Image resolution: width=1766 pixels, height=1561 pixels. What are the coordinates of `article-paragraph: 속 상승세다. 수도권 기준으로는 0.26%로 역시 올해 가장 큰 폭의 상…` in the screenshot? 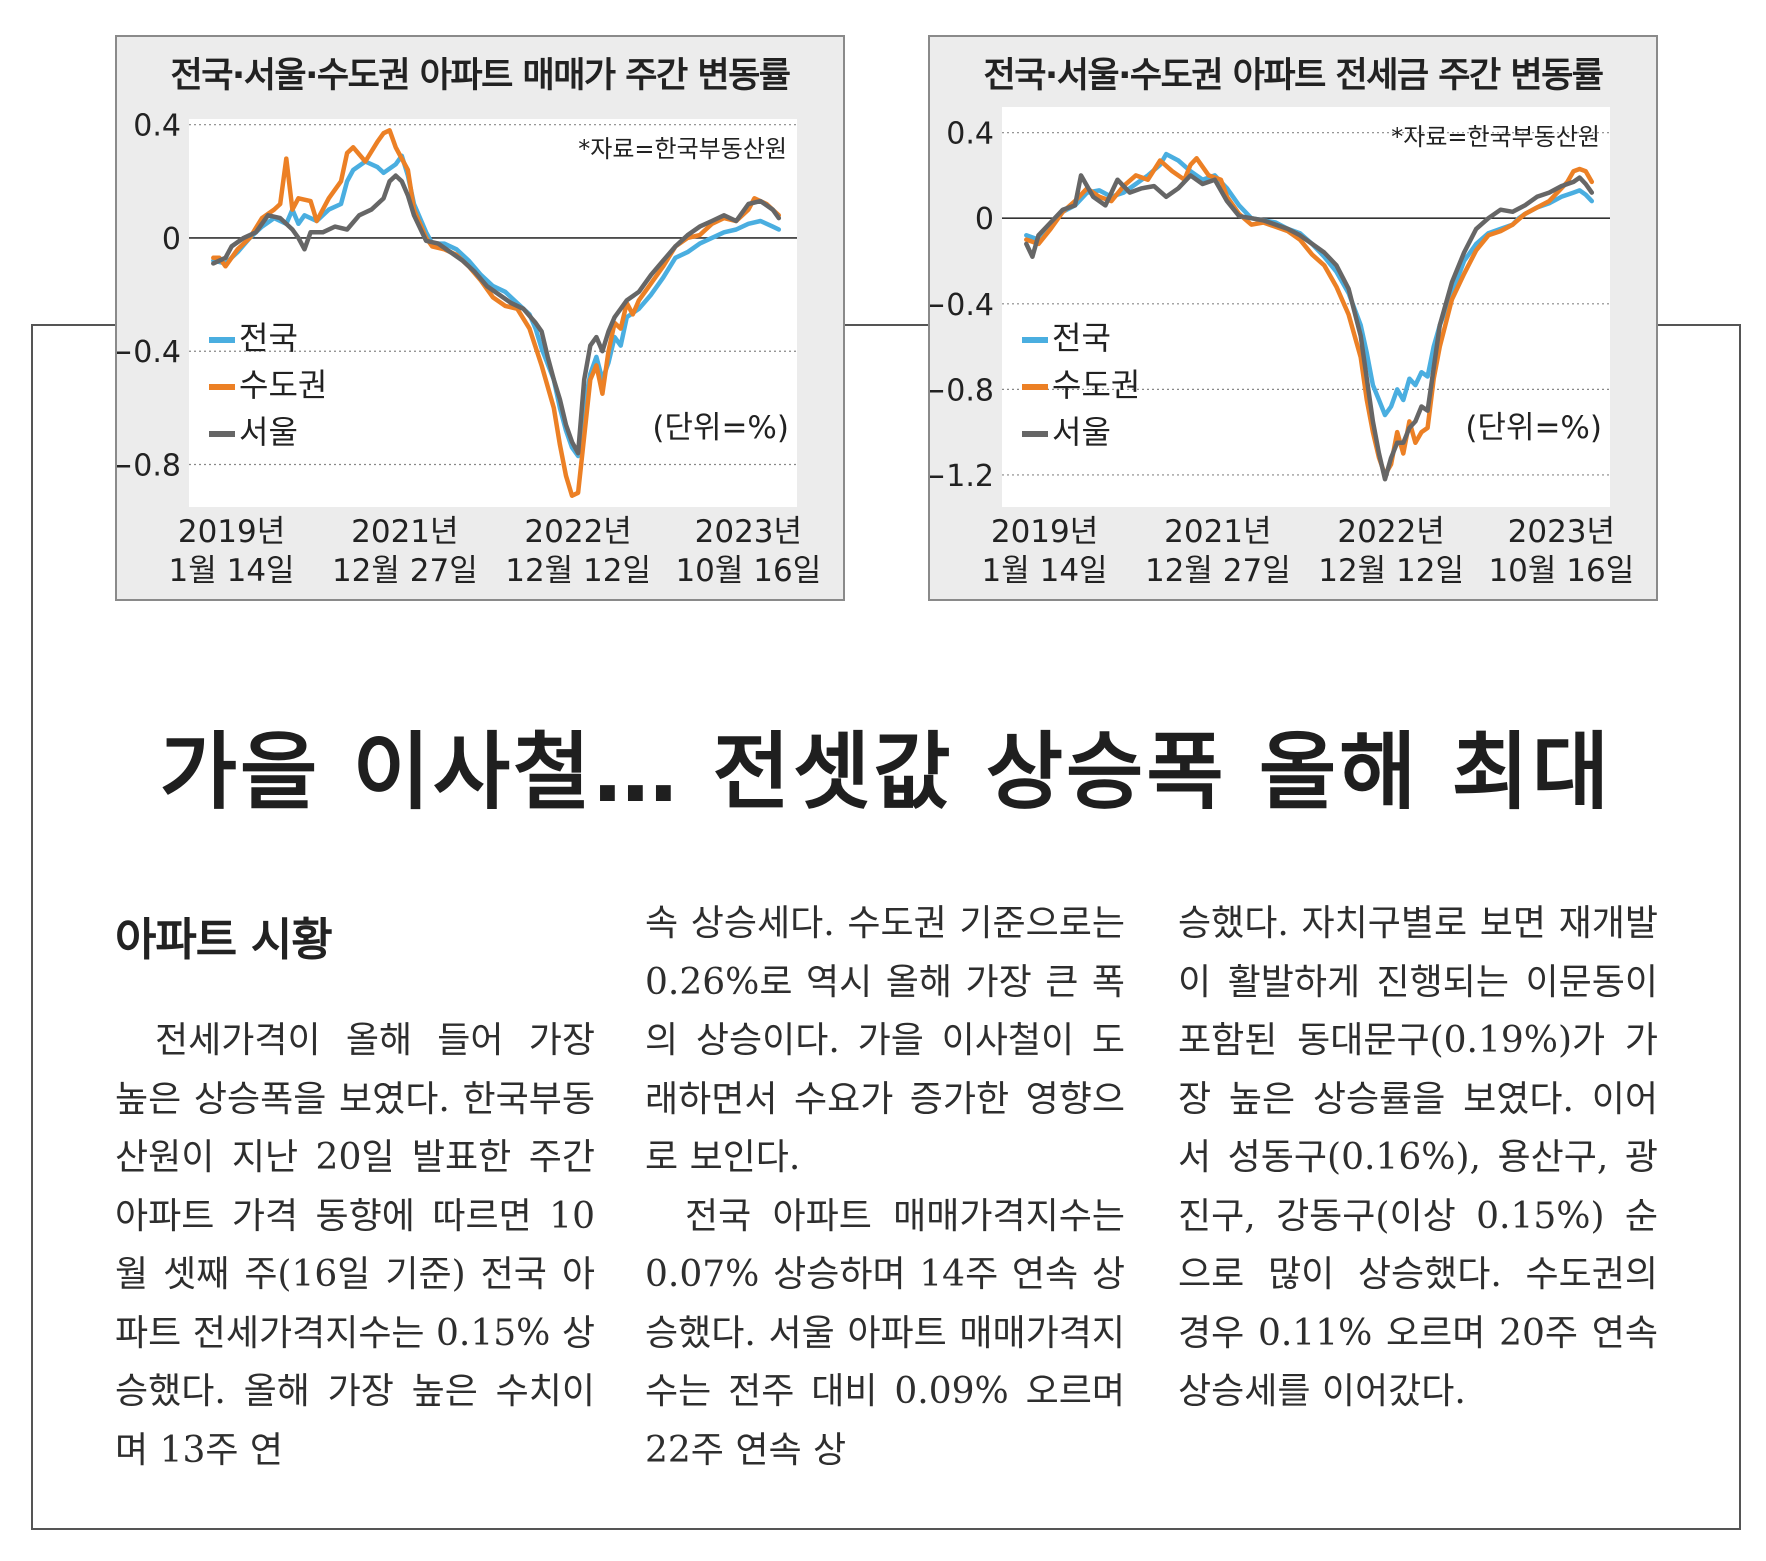 It's located at (885, 1040).